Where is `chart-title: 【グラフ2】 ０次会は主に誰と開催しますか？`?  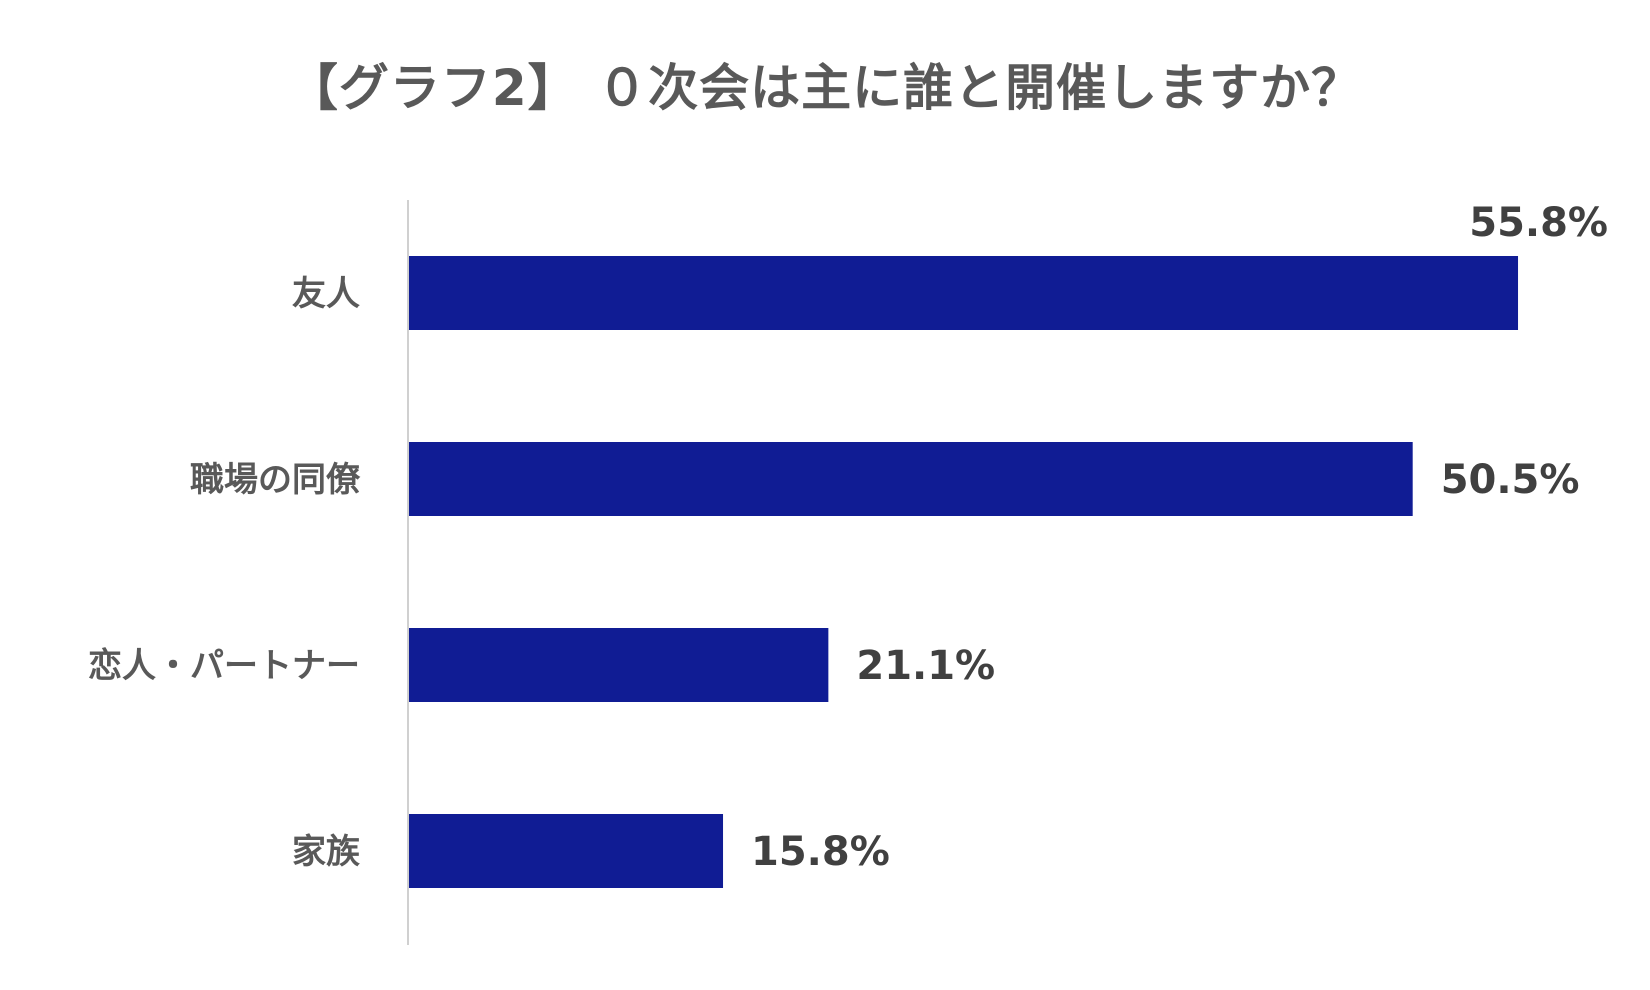 chart-title: 【グラフ2】 ０次会は主に誰と開催しますか？ is located at coordinates (825, 88).